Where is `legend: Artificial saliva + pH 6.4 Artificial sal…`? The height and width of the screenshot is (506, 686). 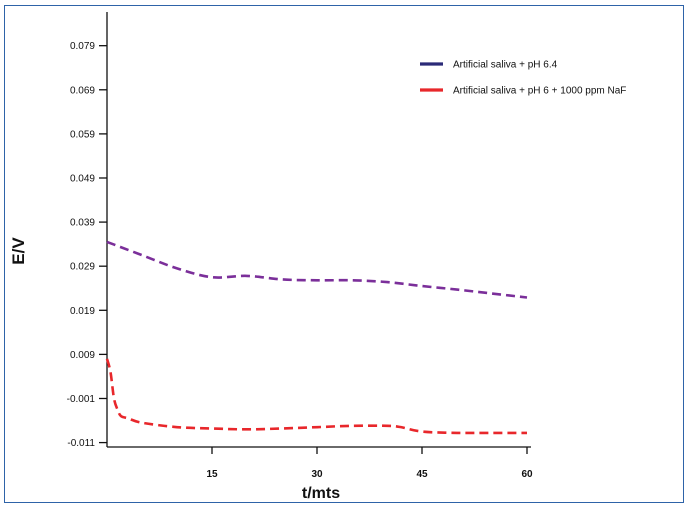
legend: Artificial saliva + pH 6.4 Artificial sal… is located at coordinates (523, 78).